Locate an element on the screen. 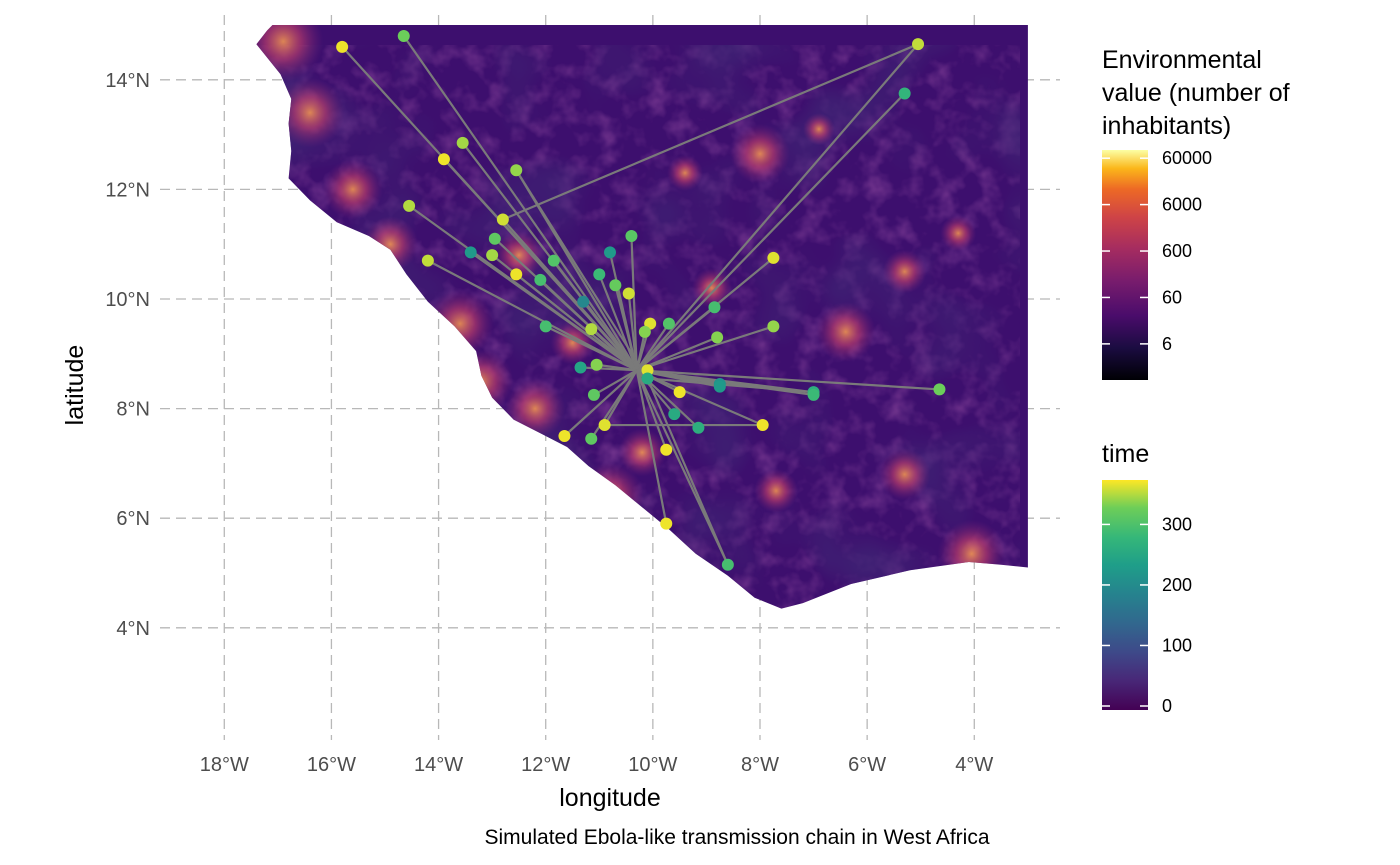 The width and height of the screenshot is (1400, 865). y-axis-tick-labels: 4°N 6°N 8°N 10°N 12°N 14°N is located at coordinates (127, 355).